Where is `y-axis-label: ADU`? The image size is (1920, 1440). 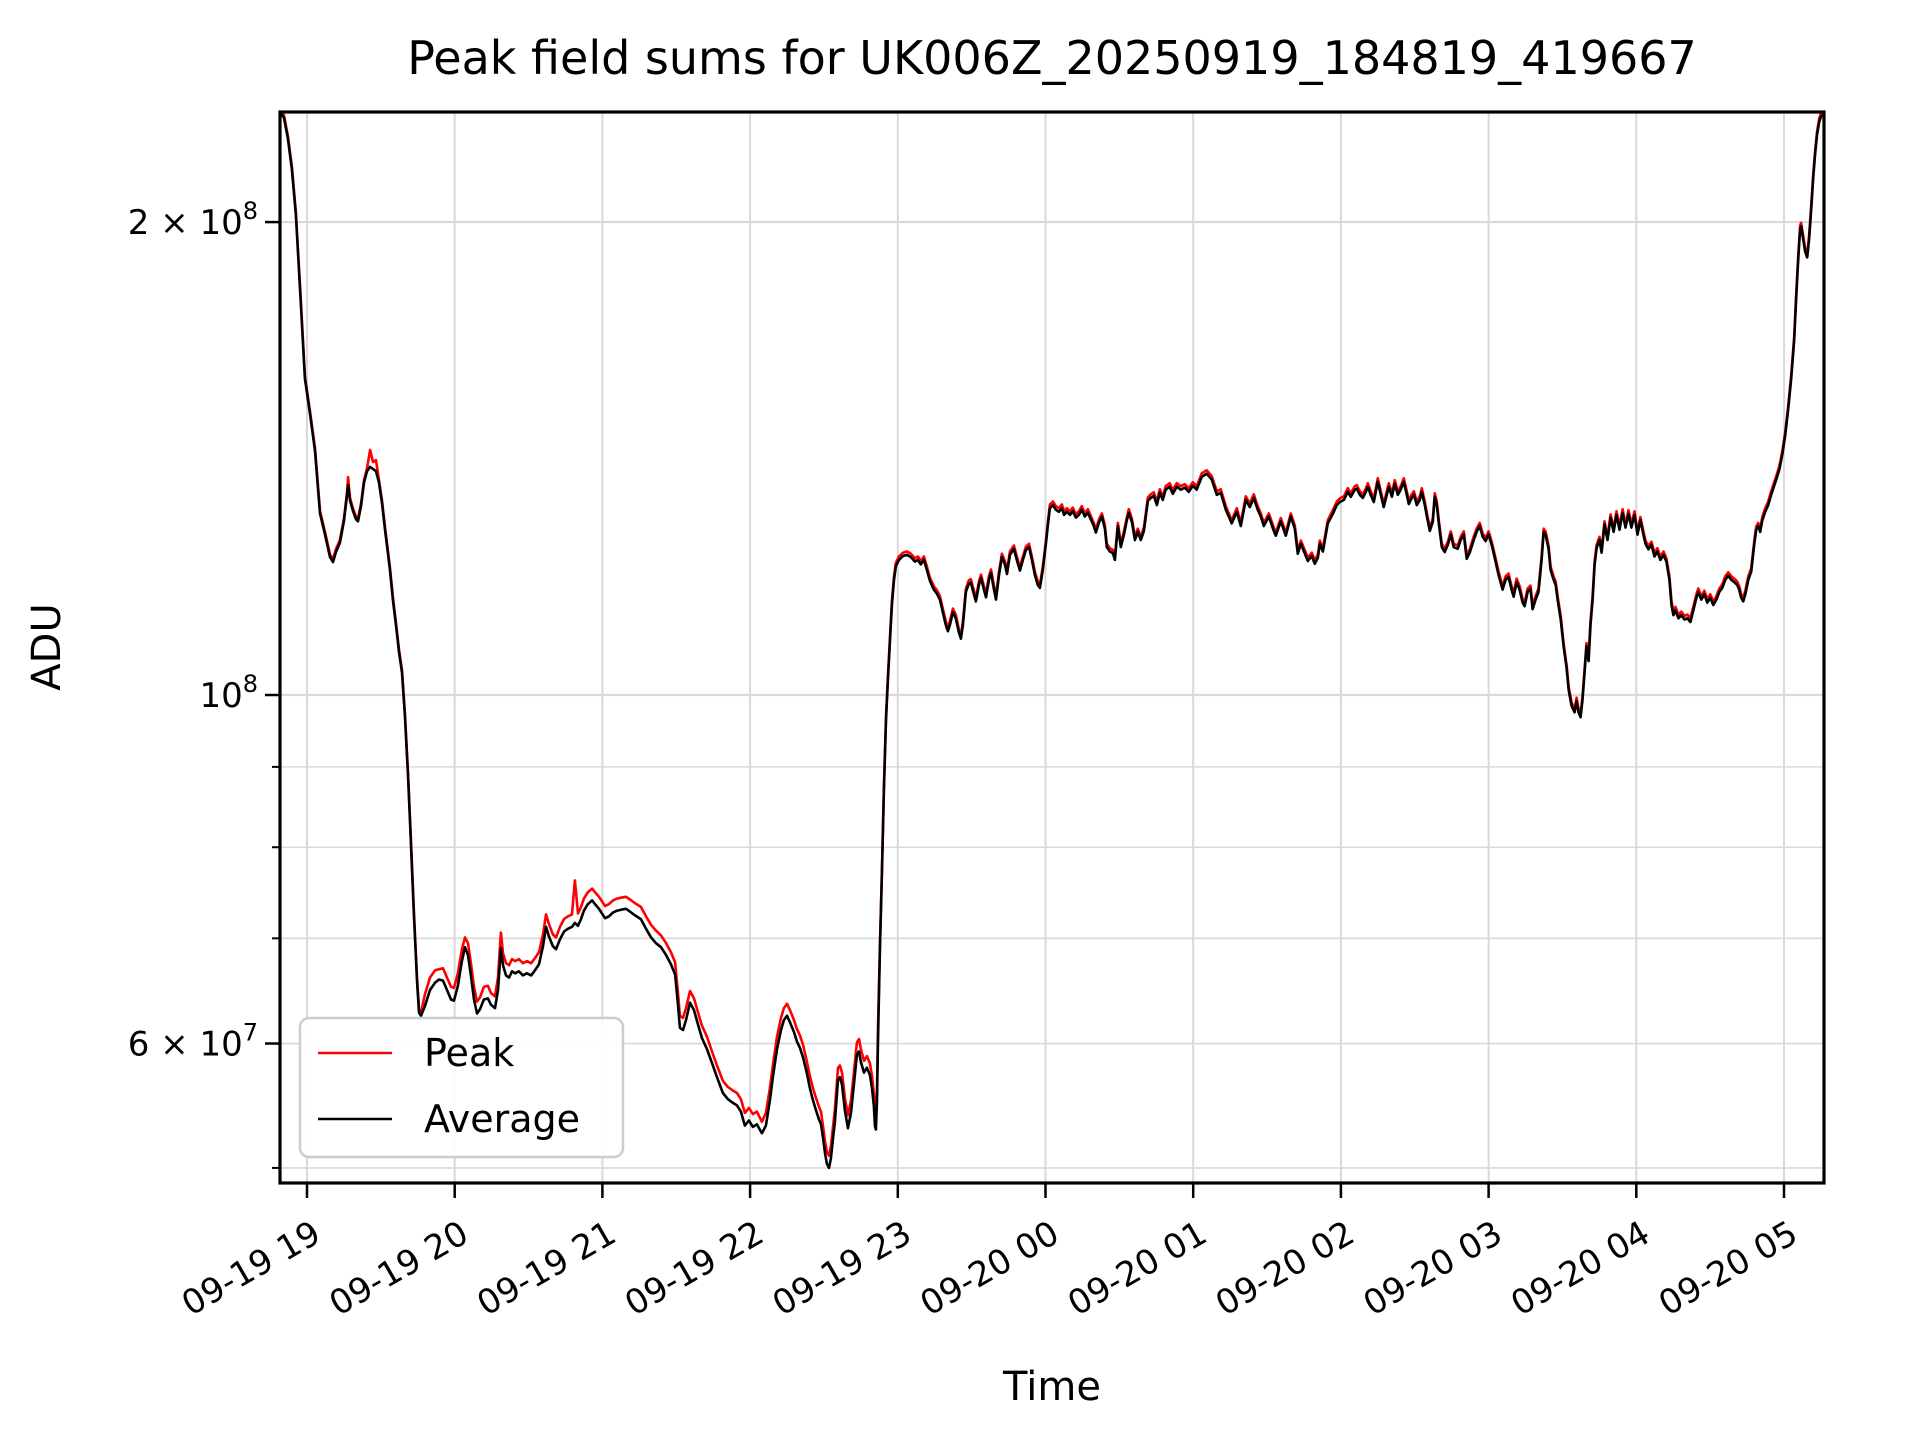 y-axis-label: ADU is located at coordinates (47, 646).